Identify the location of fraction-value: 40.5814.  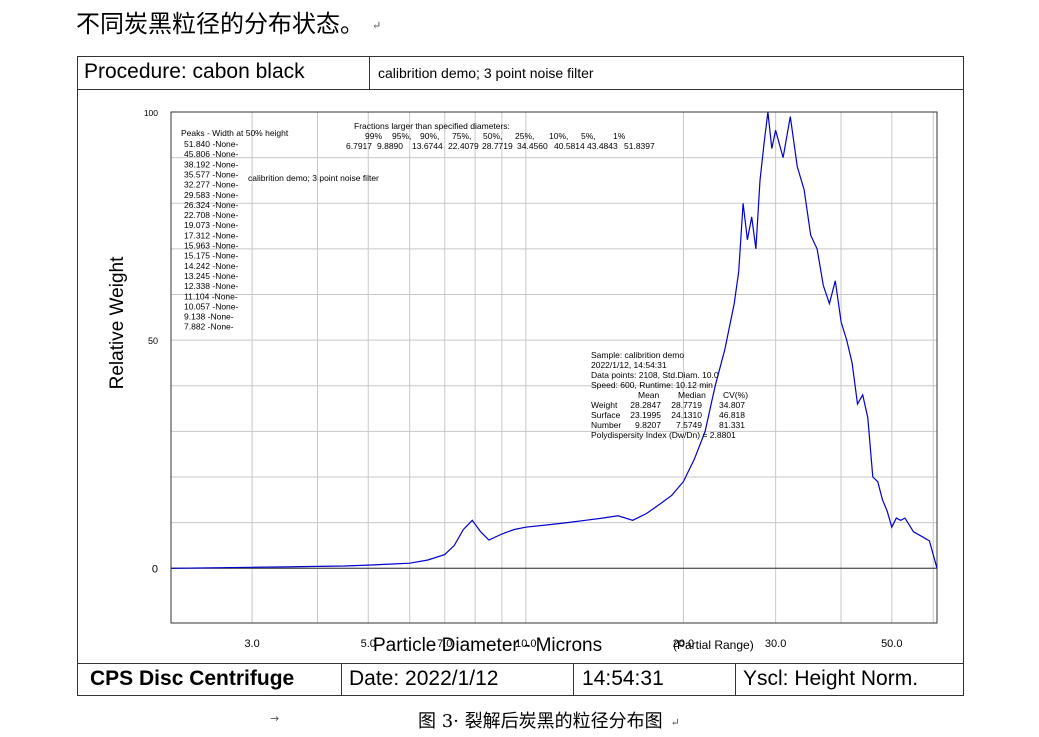
(569, 146).